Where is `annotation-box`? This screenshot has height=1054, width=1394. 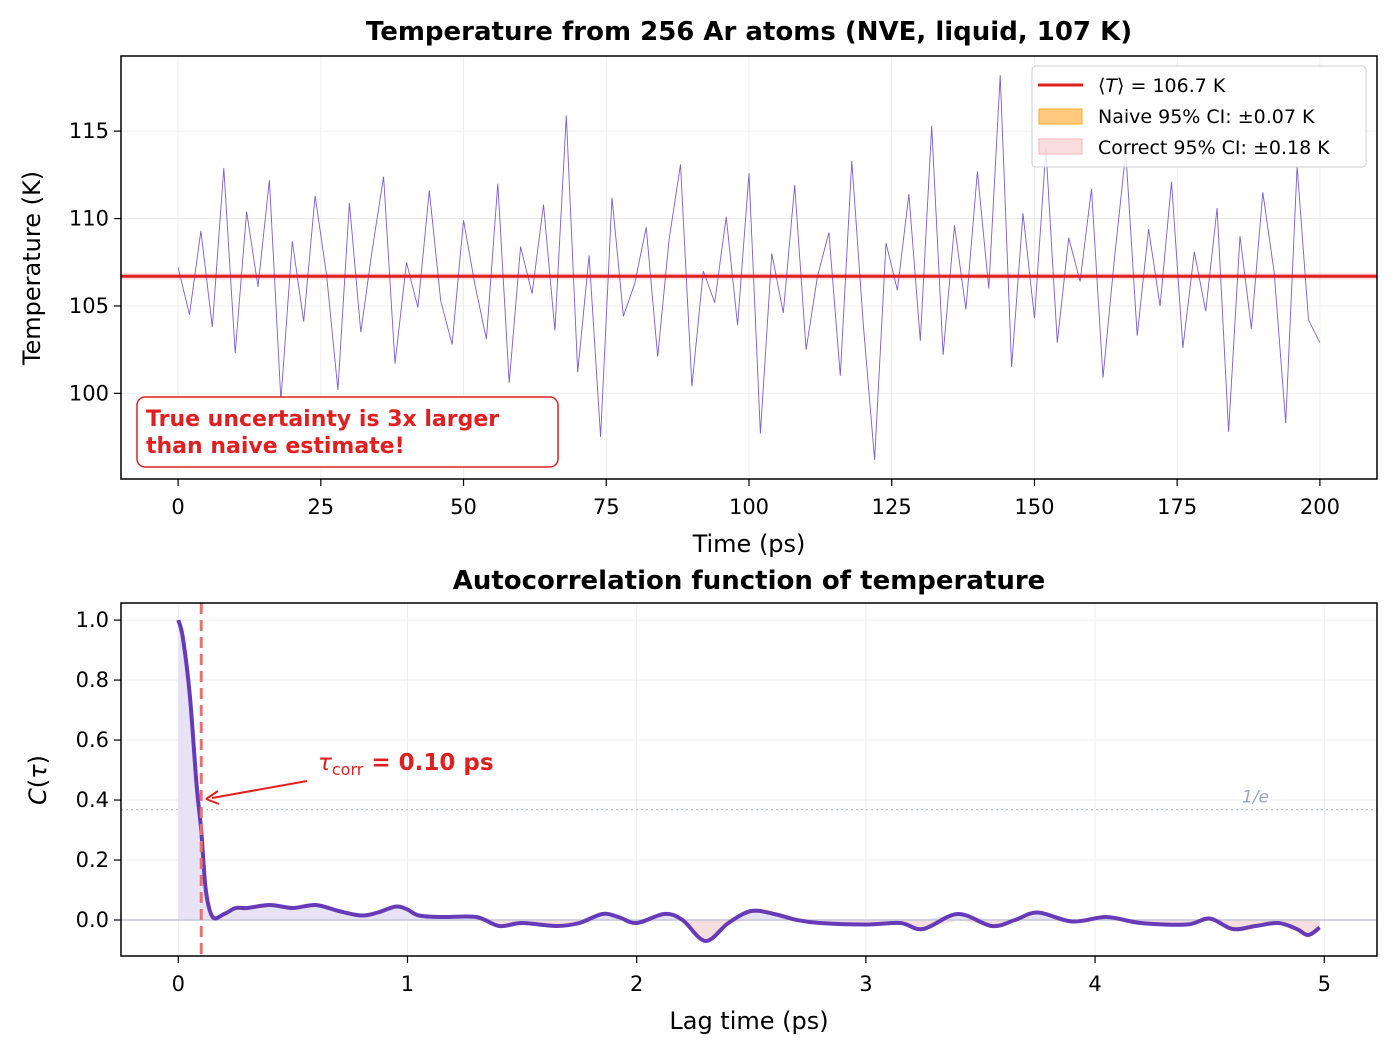
annotation-box is located at coordinates (347, 432).